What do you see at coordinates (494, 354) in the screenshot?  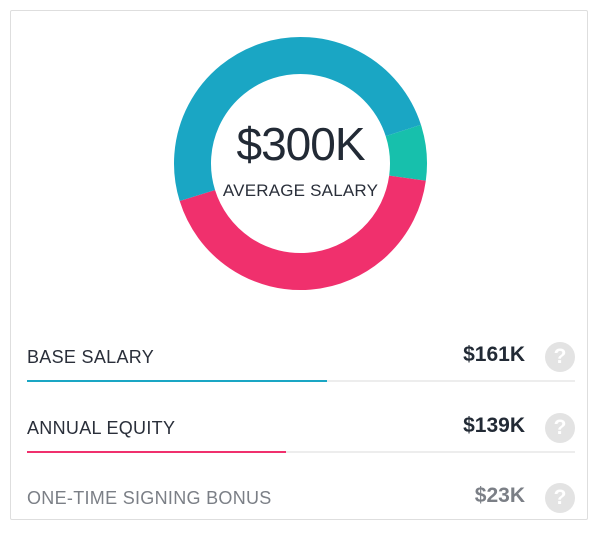 I see `base-salary-value: $161K` at bounding box center [494, 354].